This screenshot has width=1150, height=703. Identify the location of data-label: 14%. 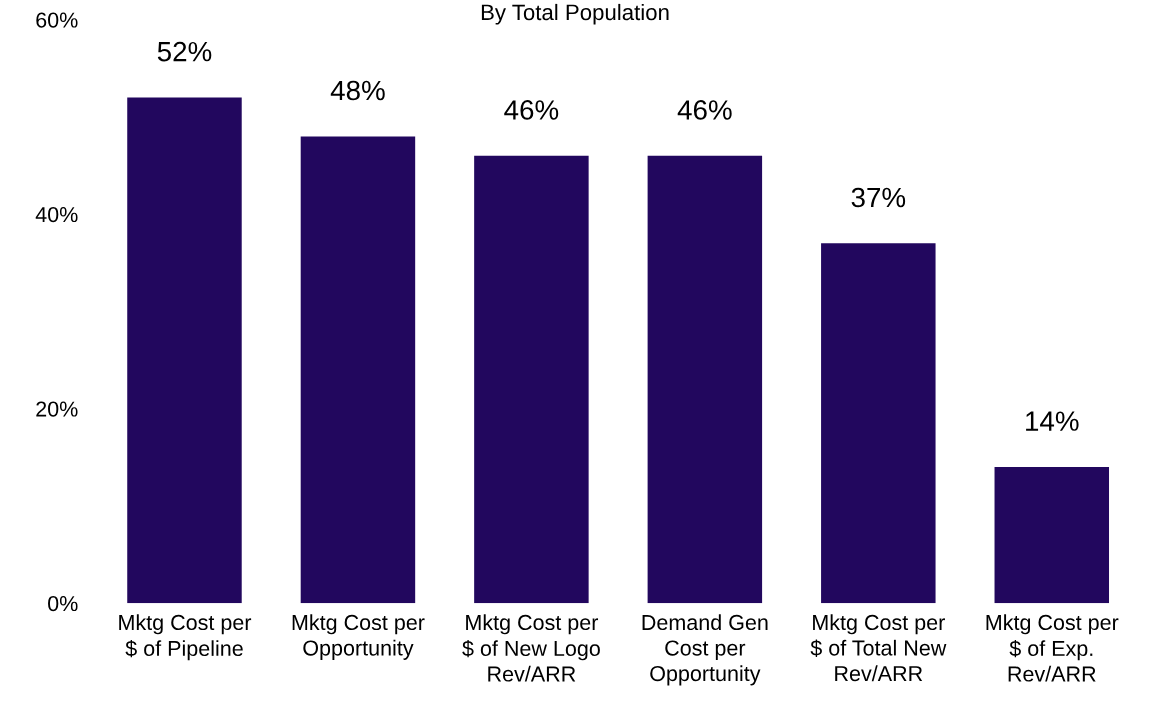
(1052, 421).